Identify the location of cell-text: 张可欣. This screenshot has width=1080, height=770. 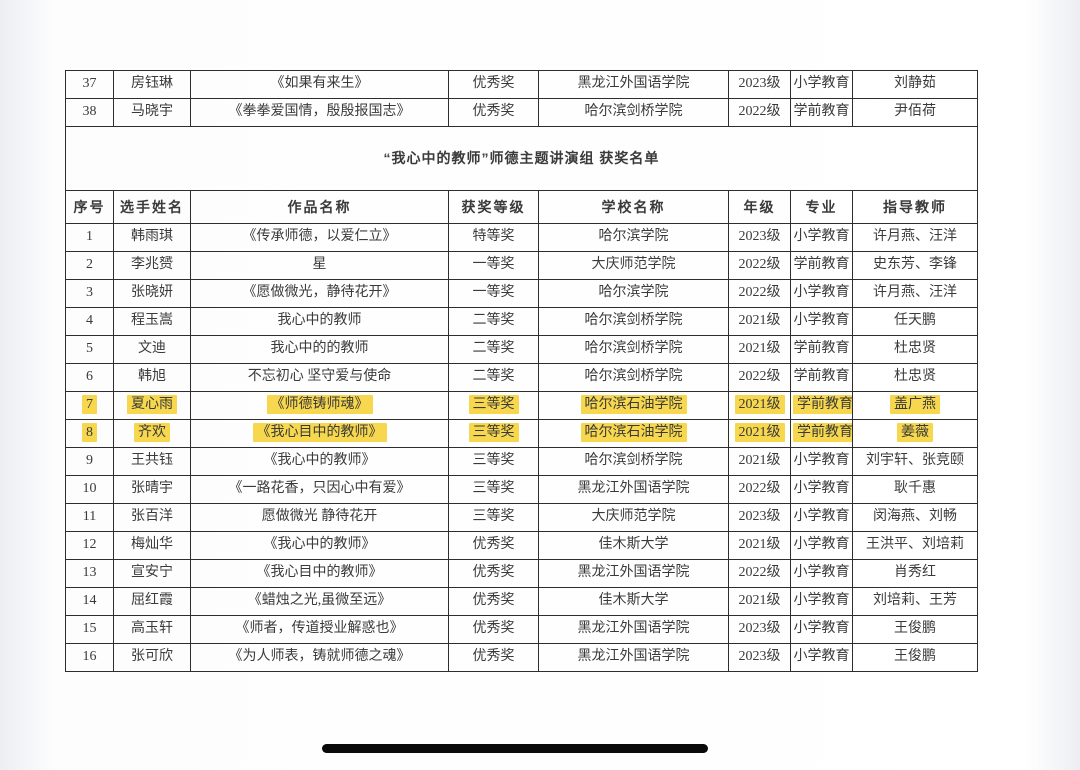
(152, 657).